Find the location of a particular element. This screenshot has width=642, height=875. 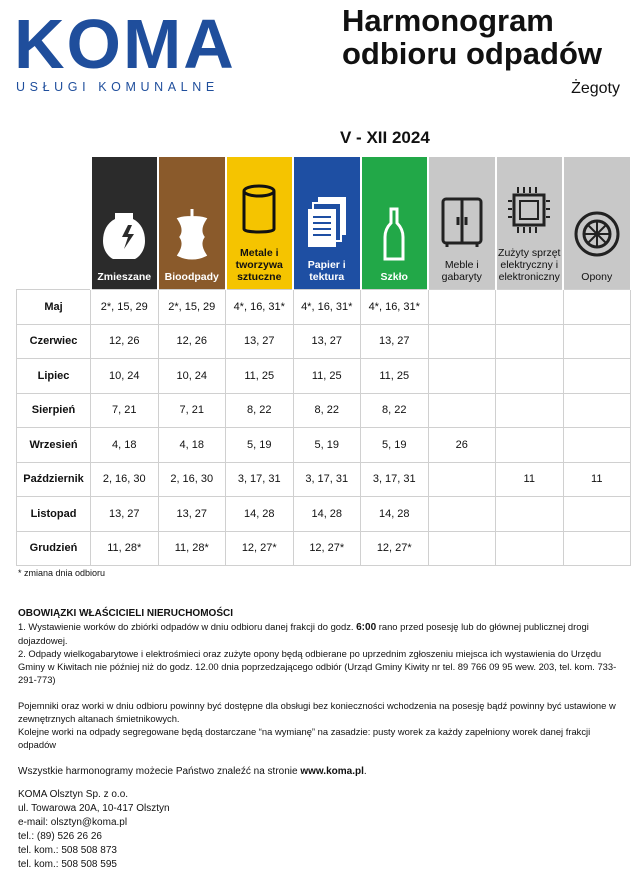

title-line-1: Harmonogram is located at coordinates (448, 20).